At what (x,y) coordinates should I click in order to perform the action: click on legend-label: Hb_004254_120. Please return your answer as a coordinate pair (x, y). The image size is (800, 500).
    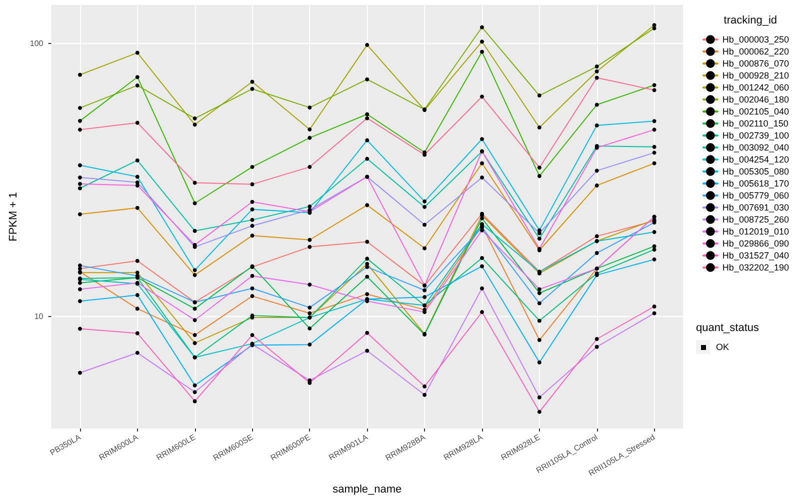
    Looking at the image, I should click on (756, 159).